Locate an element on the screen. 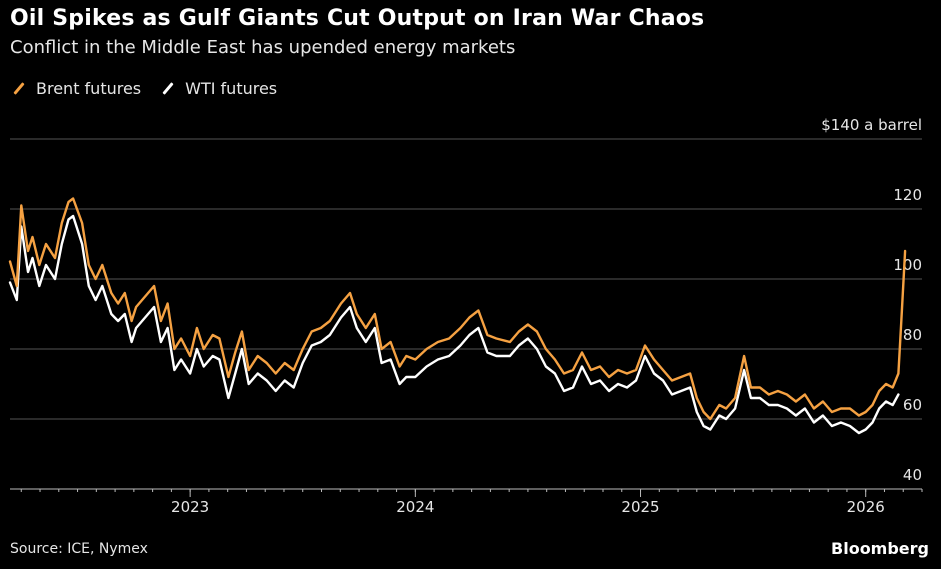 This screenshot has width=941, height=569. x-tick-label-2025: 2025 is located at coordinates (640, 507).